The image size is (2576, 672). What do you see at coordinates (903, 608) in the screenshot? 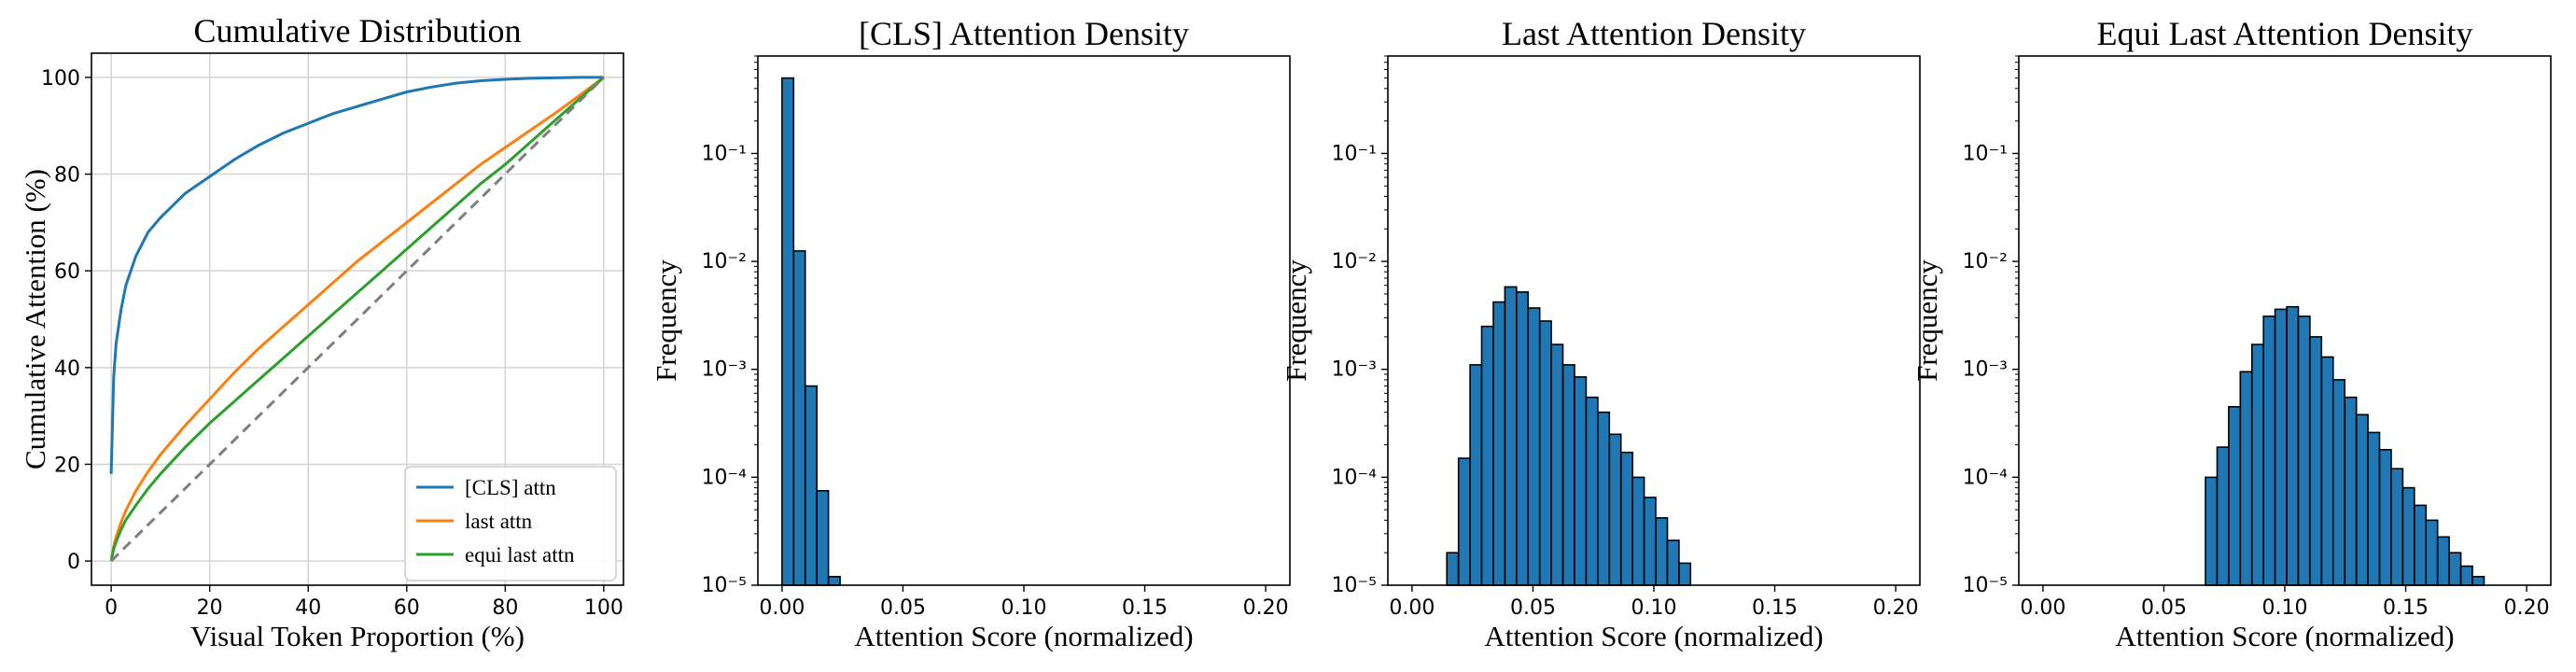
I see `x-tick-label: 0.05` at bounding box center [903, 608].